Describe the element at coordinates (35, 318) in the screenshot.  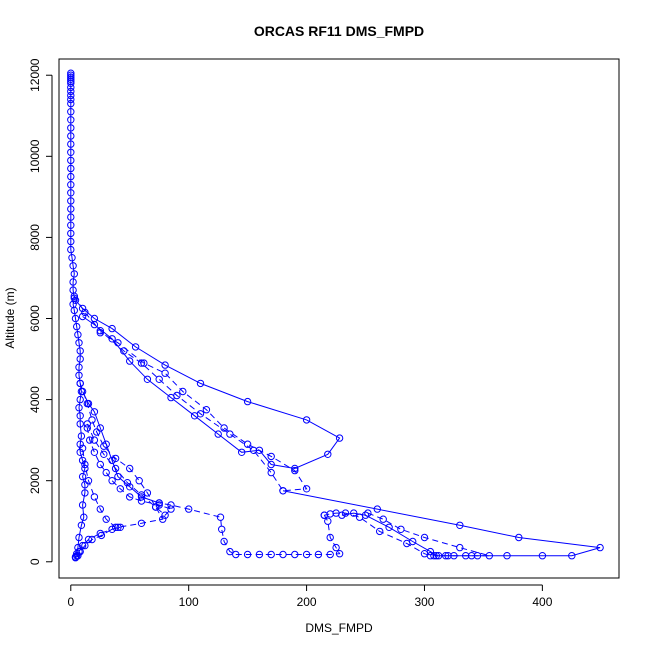
I see `y-tick-label: 6000` at that location.